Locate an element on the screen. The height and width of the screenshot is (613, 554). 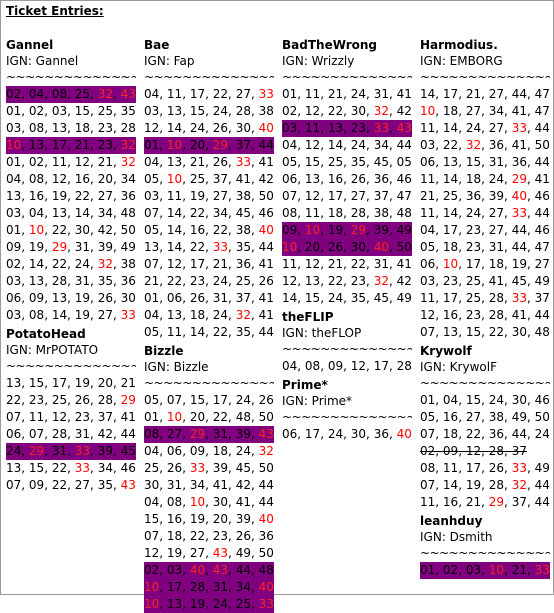
ticket-row: 04, 13, 21, 26, 33, 41 is located at coordinates (209, 162).